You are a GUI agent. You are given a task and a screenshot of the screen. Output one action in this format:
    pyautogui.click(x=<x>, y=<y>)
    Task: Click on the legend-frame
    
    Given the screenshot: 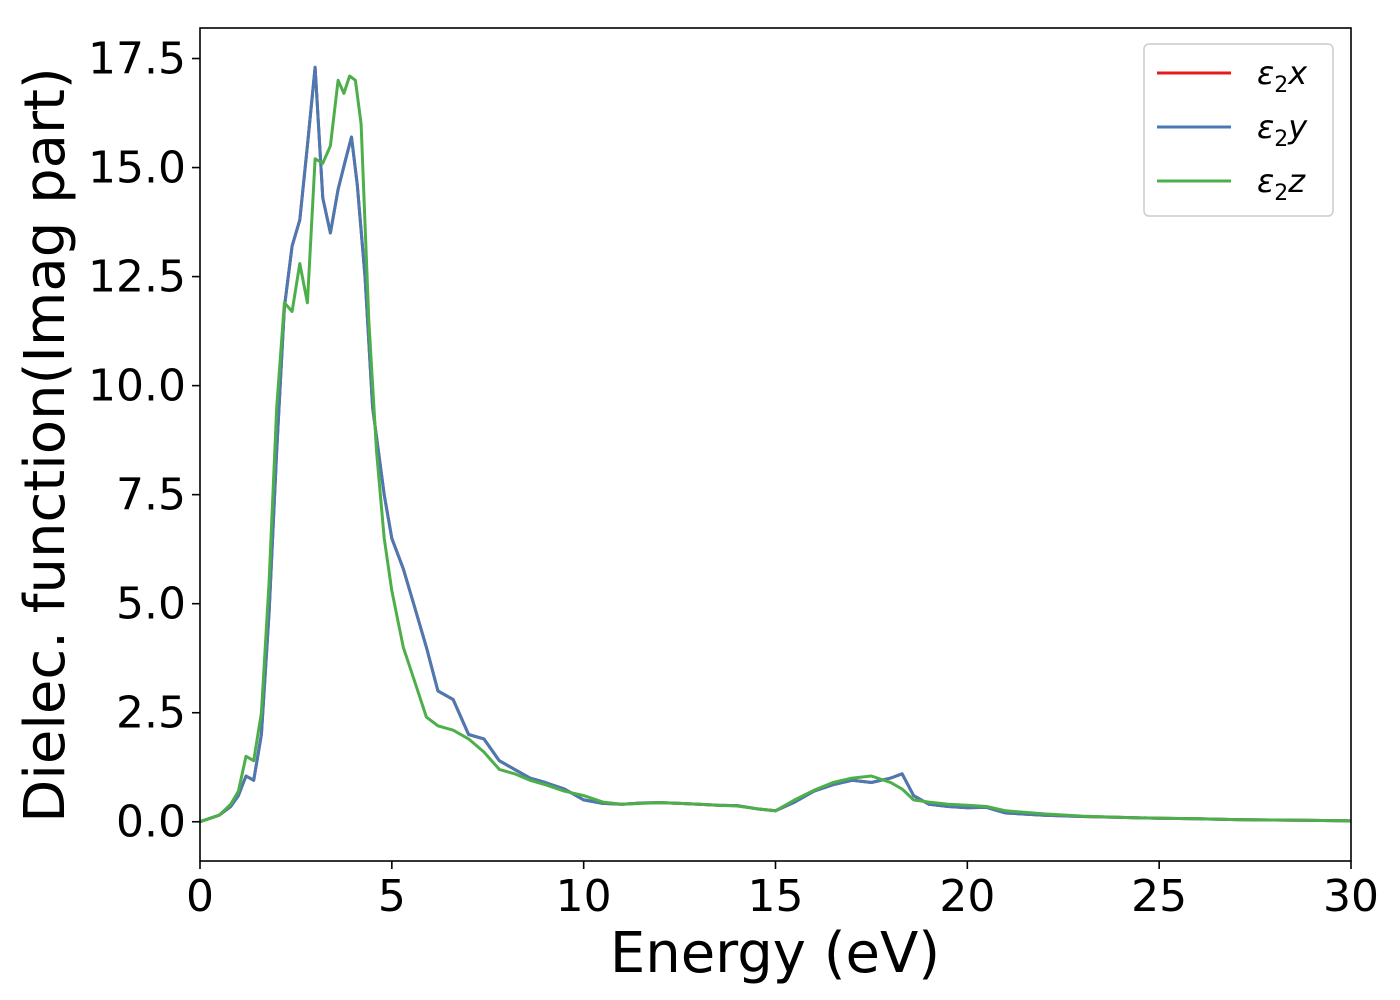 What is the action you would take?
    pyautogui.click(x=1238, y=130)
    